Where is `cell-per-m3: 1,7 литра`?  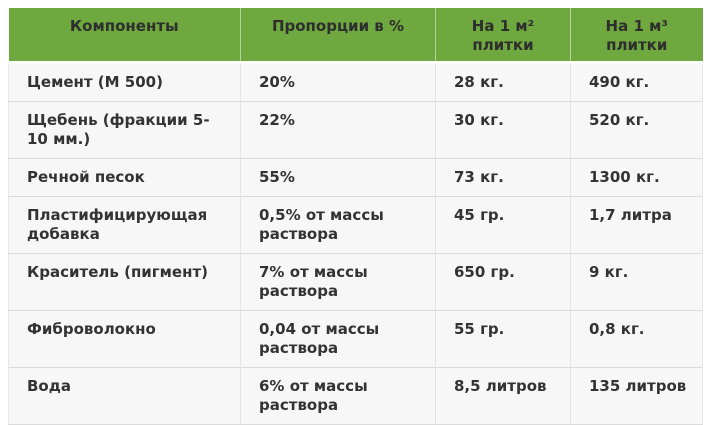 cell-per-m3: 1,7 литра is located at coordinates (636, 225).